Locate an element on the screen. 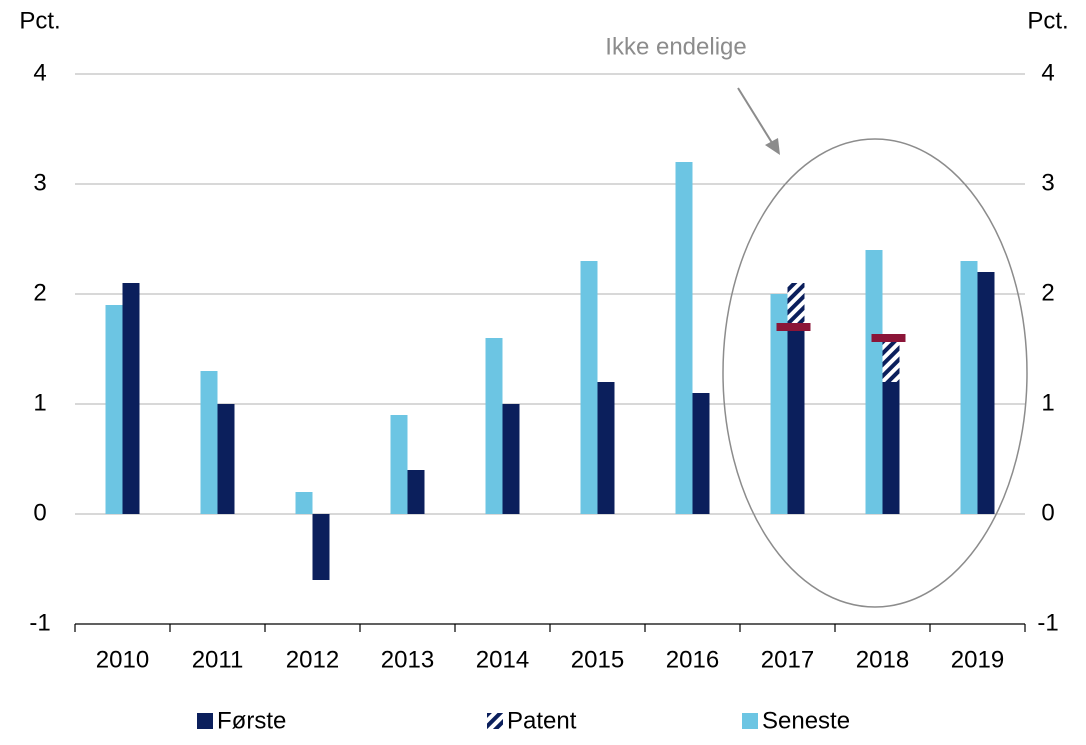 This screenshot has height=745, width=1086. x-tick-label: 2013 is located at coordinates (407, 659).